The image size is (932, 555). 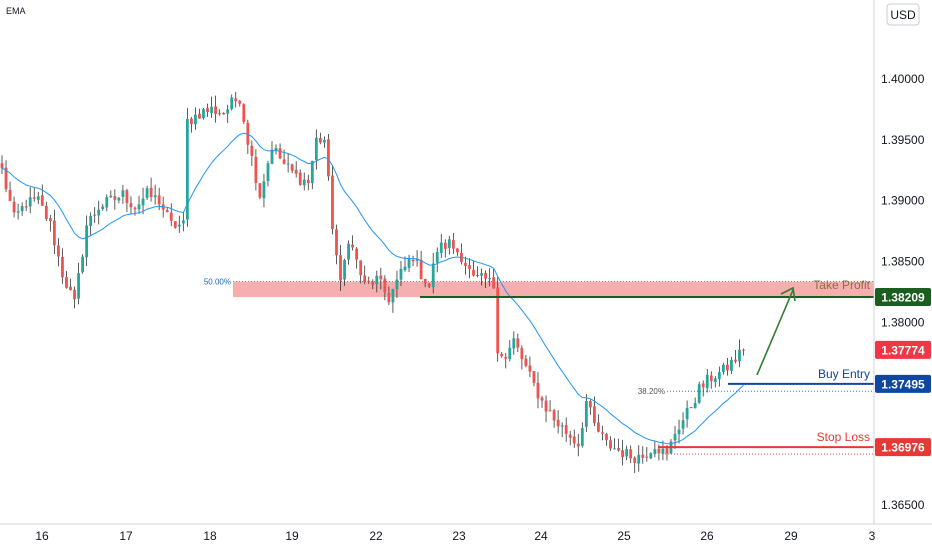 What do you see at coordinates (292, 536) in the screenshot?
I see `time-tick-label: 19` at bounding box center [292, 536].